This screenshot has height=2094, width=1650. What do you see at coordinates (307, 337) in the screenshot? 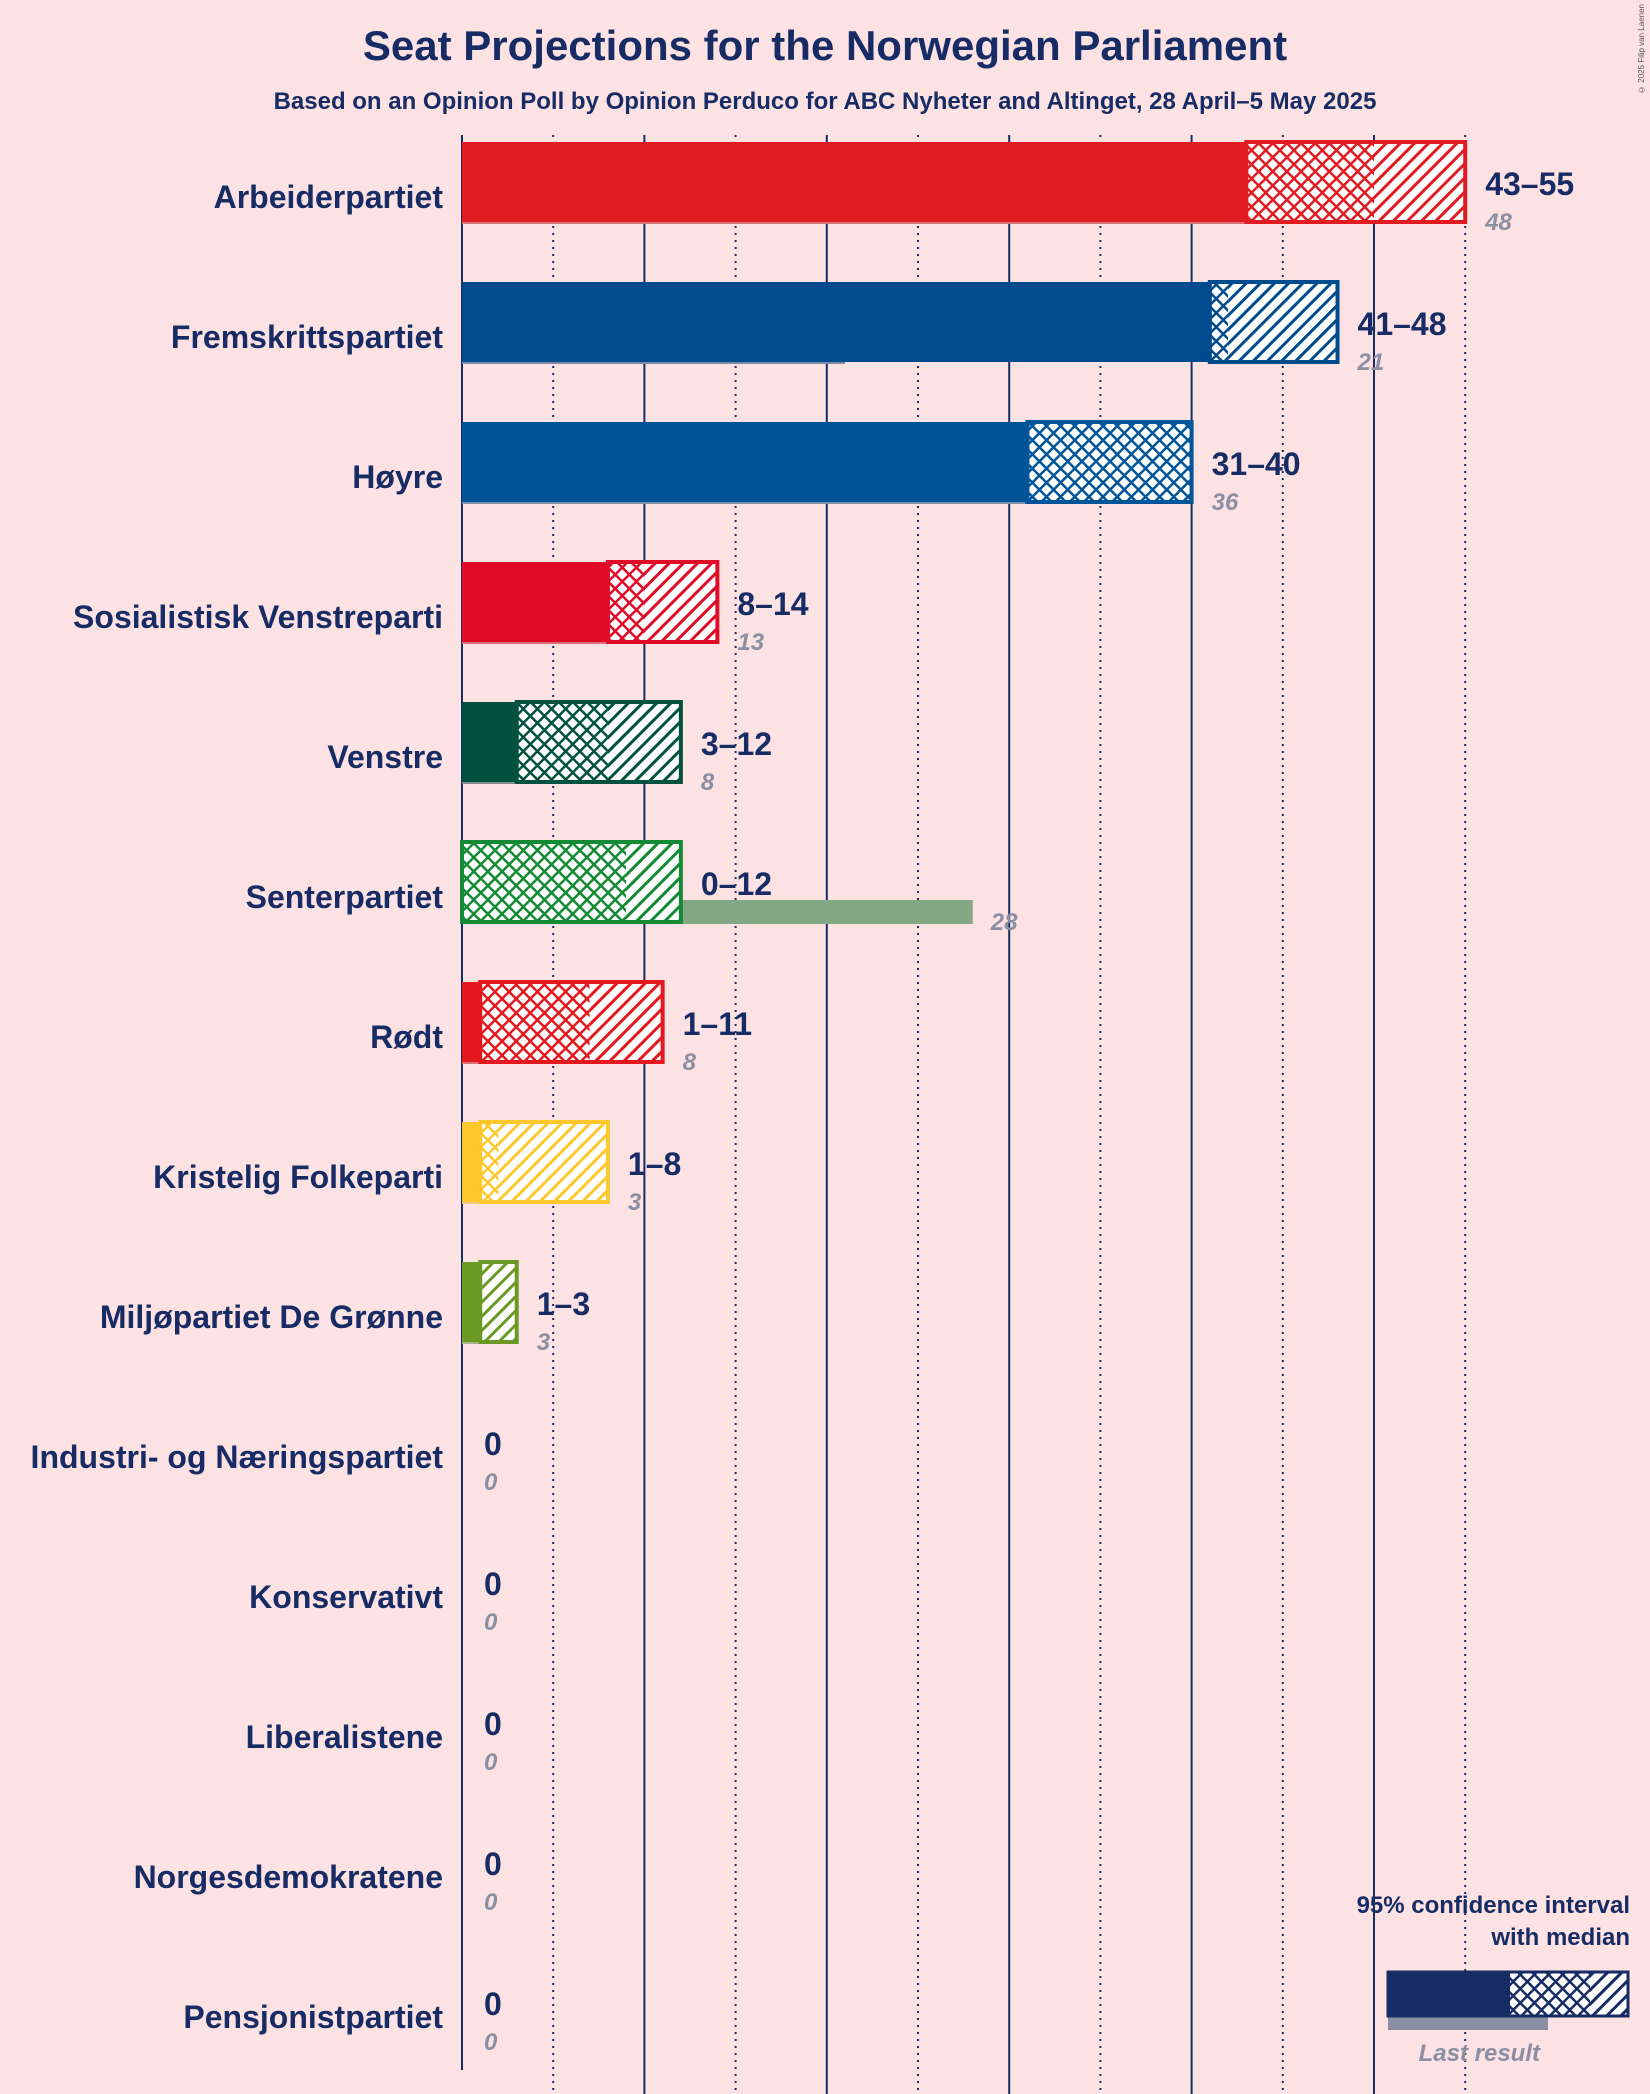
I see `party-label: Fremskrittspartiet` at bounding box center [307, 337].